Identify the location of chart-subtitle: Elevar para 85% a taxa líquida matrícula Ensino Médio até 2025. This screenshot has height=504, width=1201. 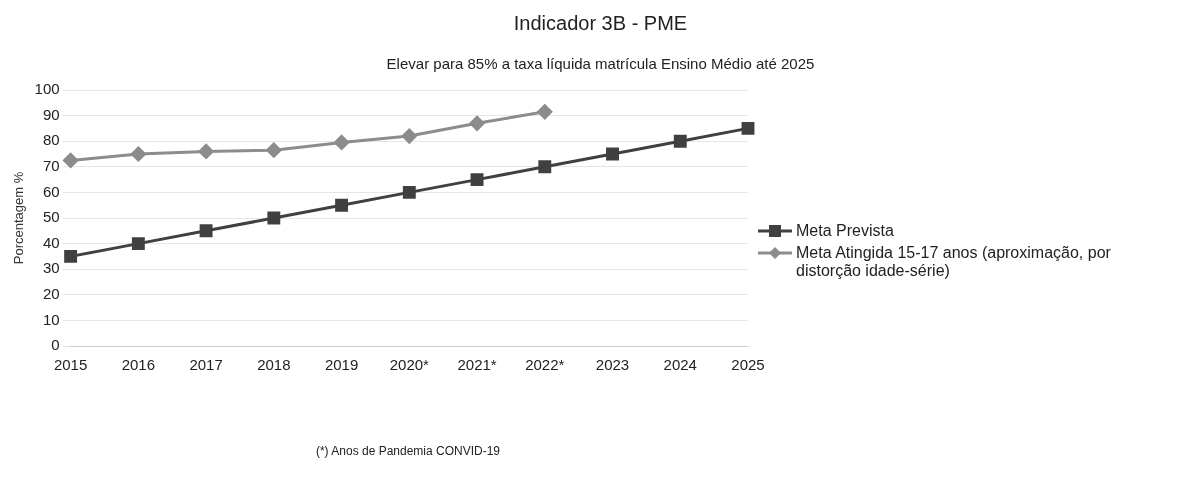
(600, 63).